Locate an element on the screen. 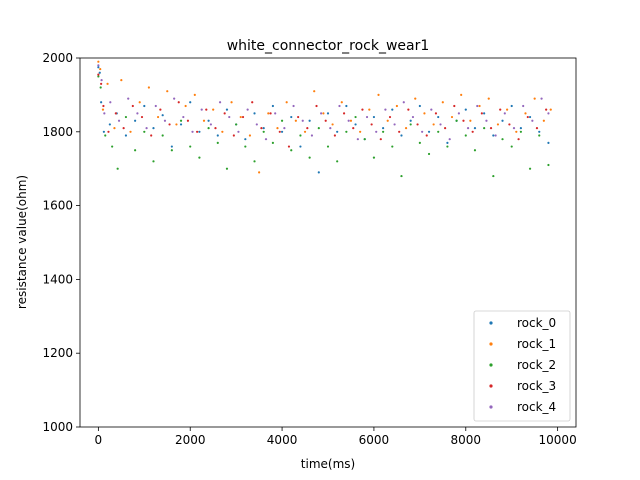 This screenshot has height=480, width=640. y-axis-ticks: 1000 1200 1400 1600 1800 2000 is located at coordinates (61, 242).